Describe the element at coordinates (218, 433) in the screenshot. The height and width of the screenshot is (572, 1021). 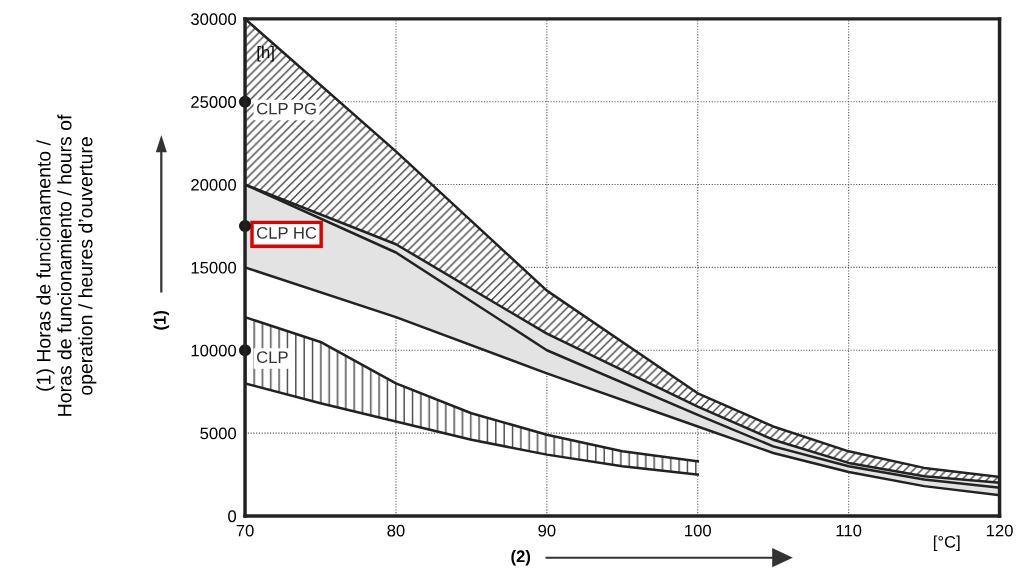
I see `y-tick-label: 5000` at that location.